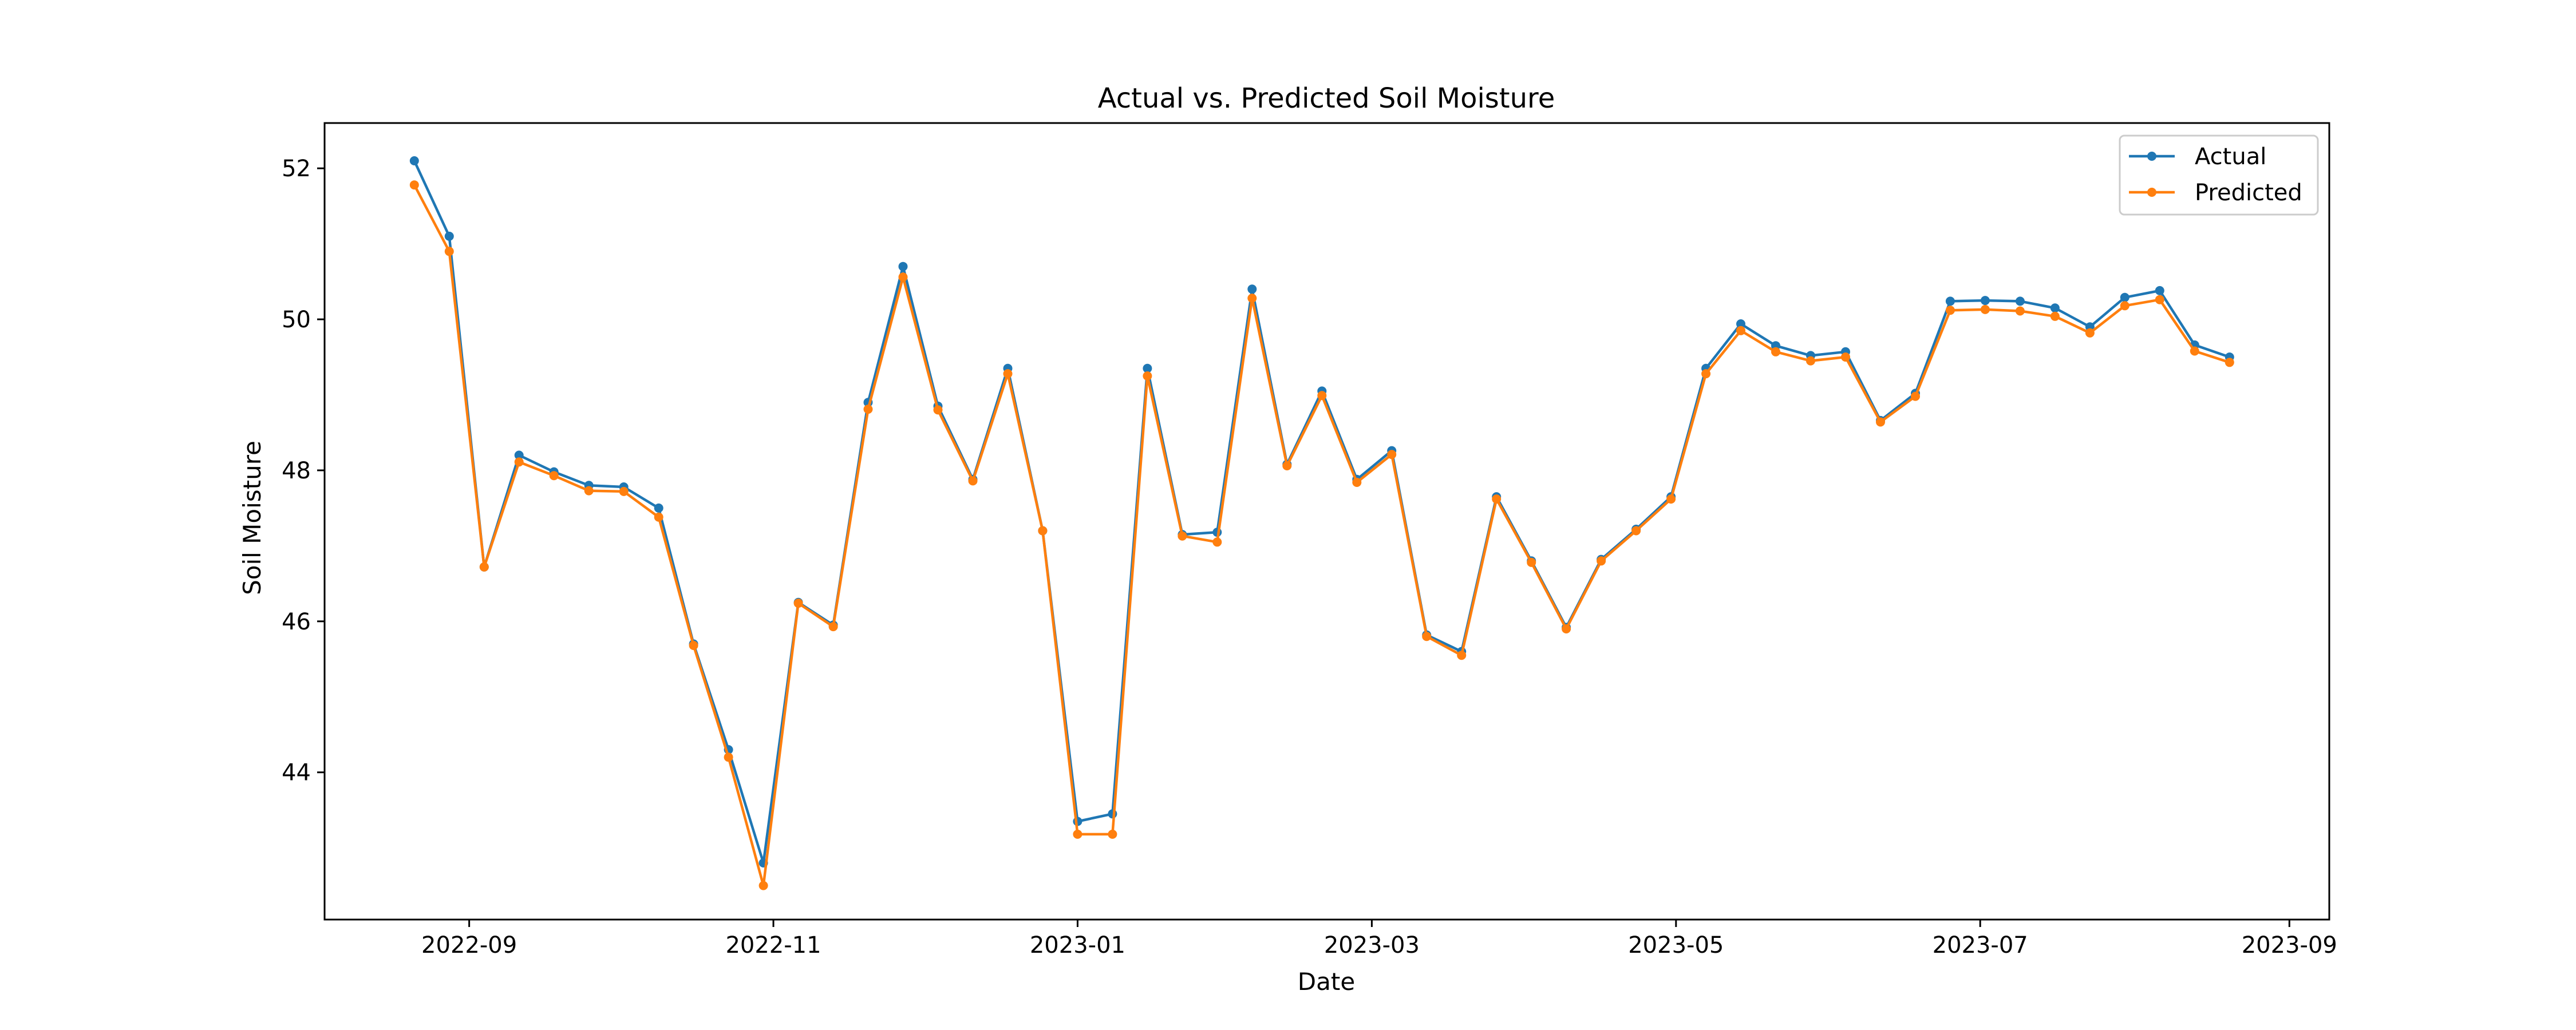 The height and width of the screenshot is (1030, 2576). What do you see at coordinates (296, 773) in the screenshot?
I see `y-tick-label: 44` at bounding box center [296, 773].